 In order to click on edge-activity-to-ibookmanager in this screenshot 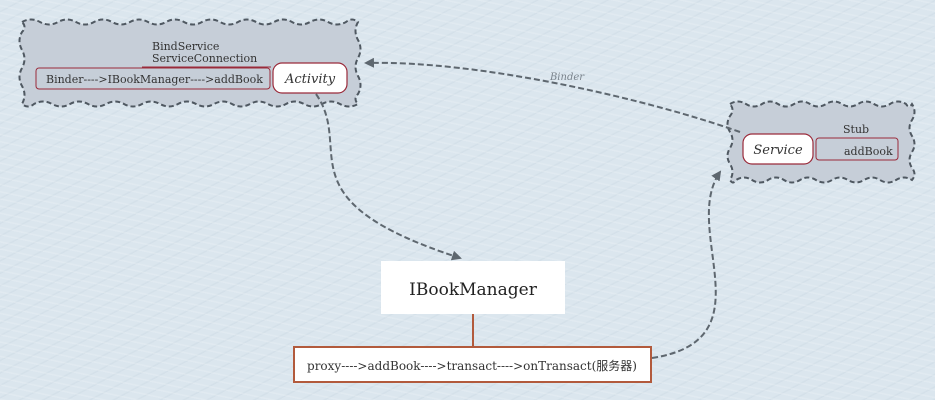, I will do `click(388, 177)`.